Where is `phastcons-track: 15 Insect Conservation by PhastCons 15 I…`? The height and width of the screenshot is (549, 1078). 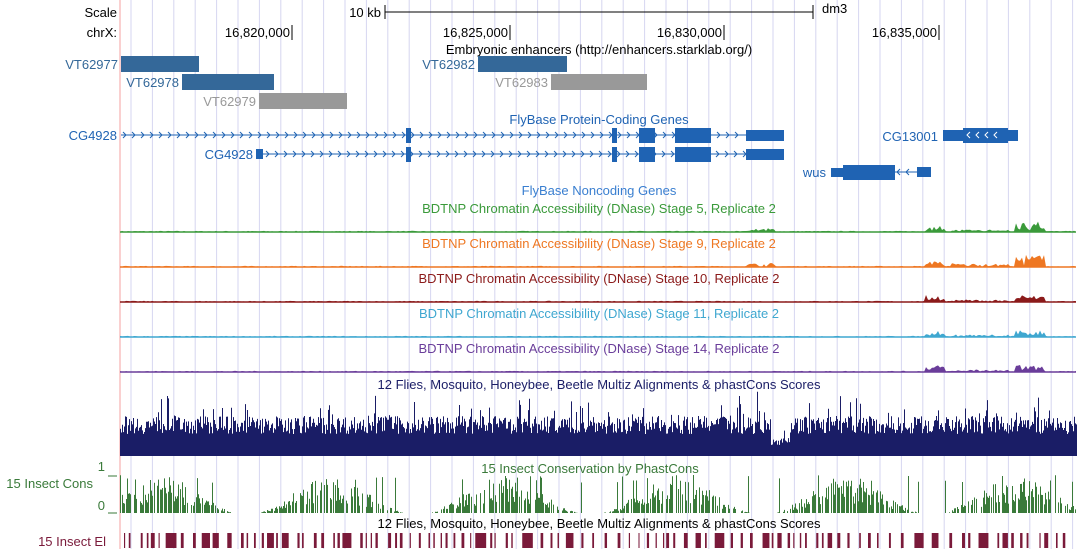 phastcons-track: 15 Insect Conservation by PhastCons 15 I… is located at coordinates (541, 486).